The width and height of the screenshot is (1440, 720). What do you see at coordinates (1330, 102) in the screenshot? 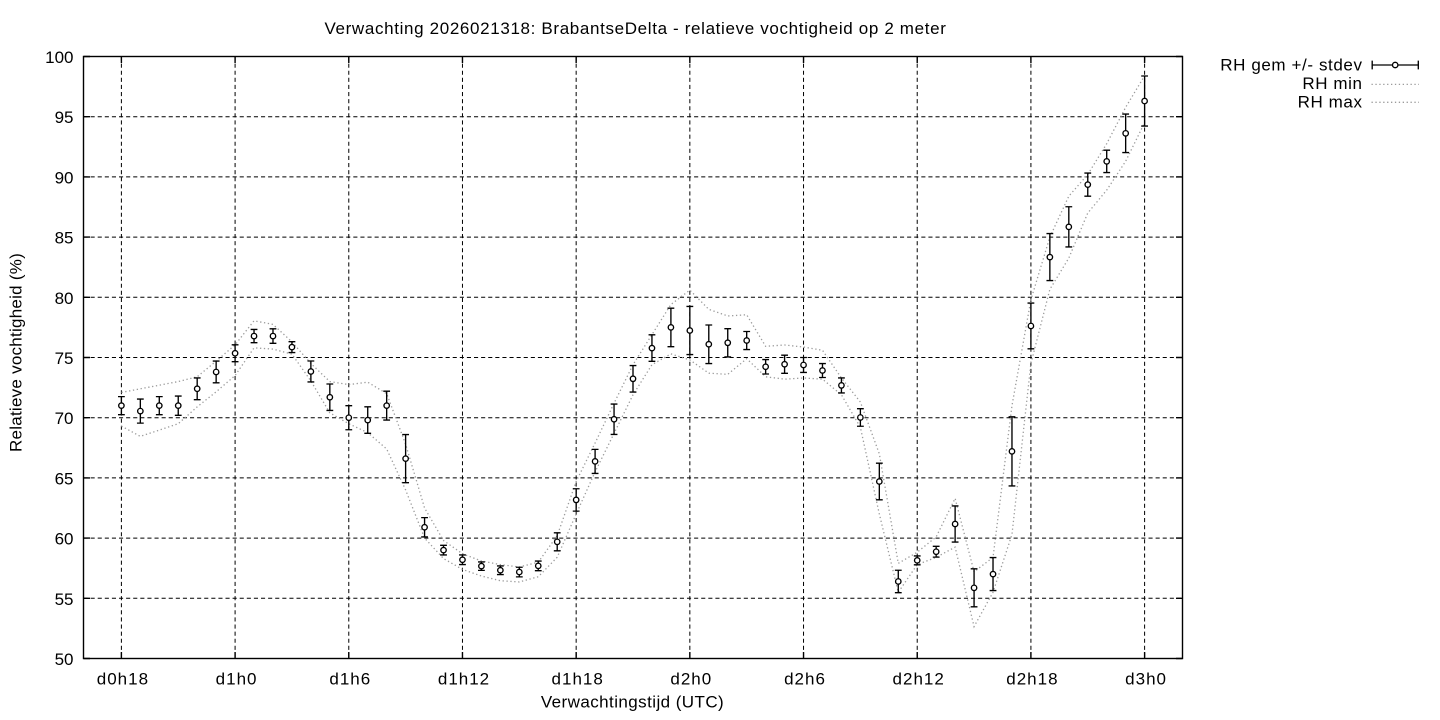
I see `svg-text: RH max` at bounding box center [1330, 102].